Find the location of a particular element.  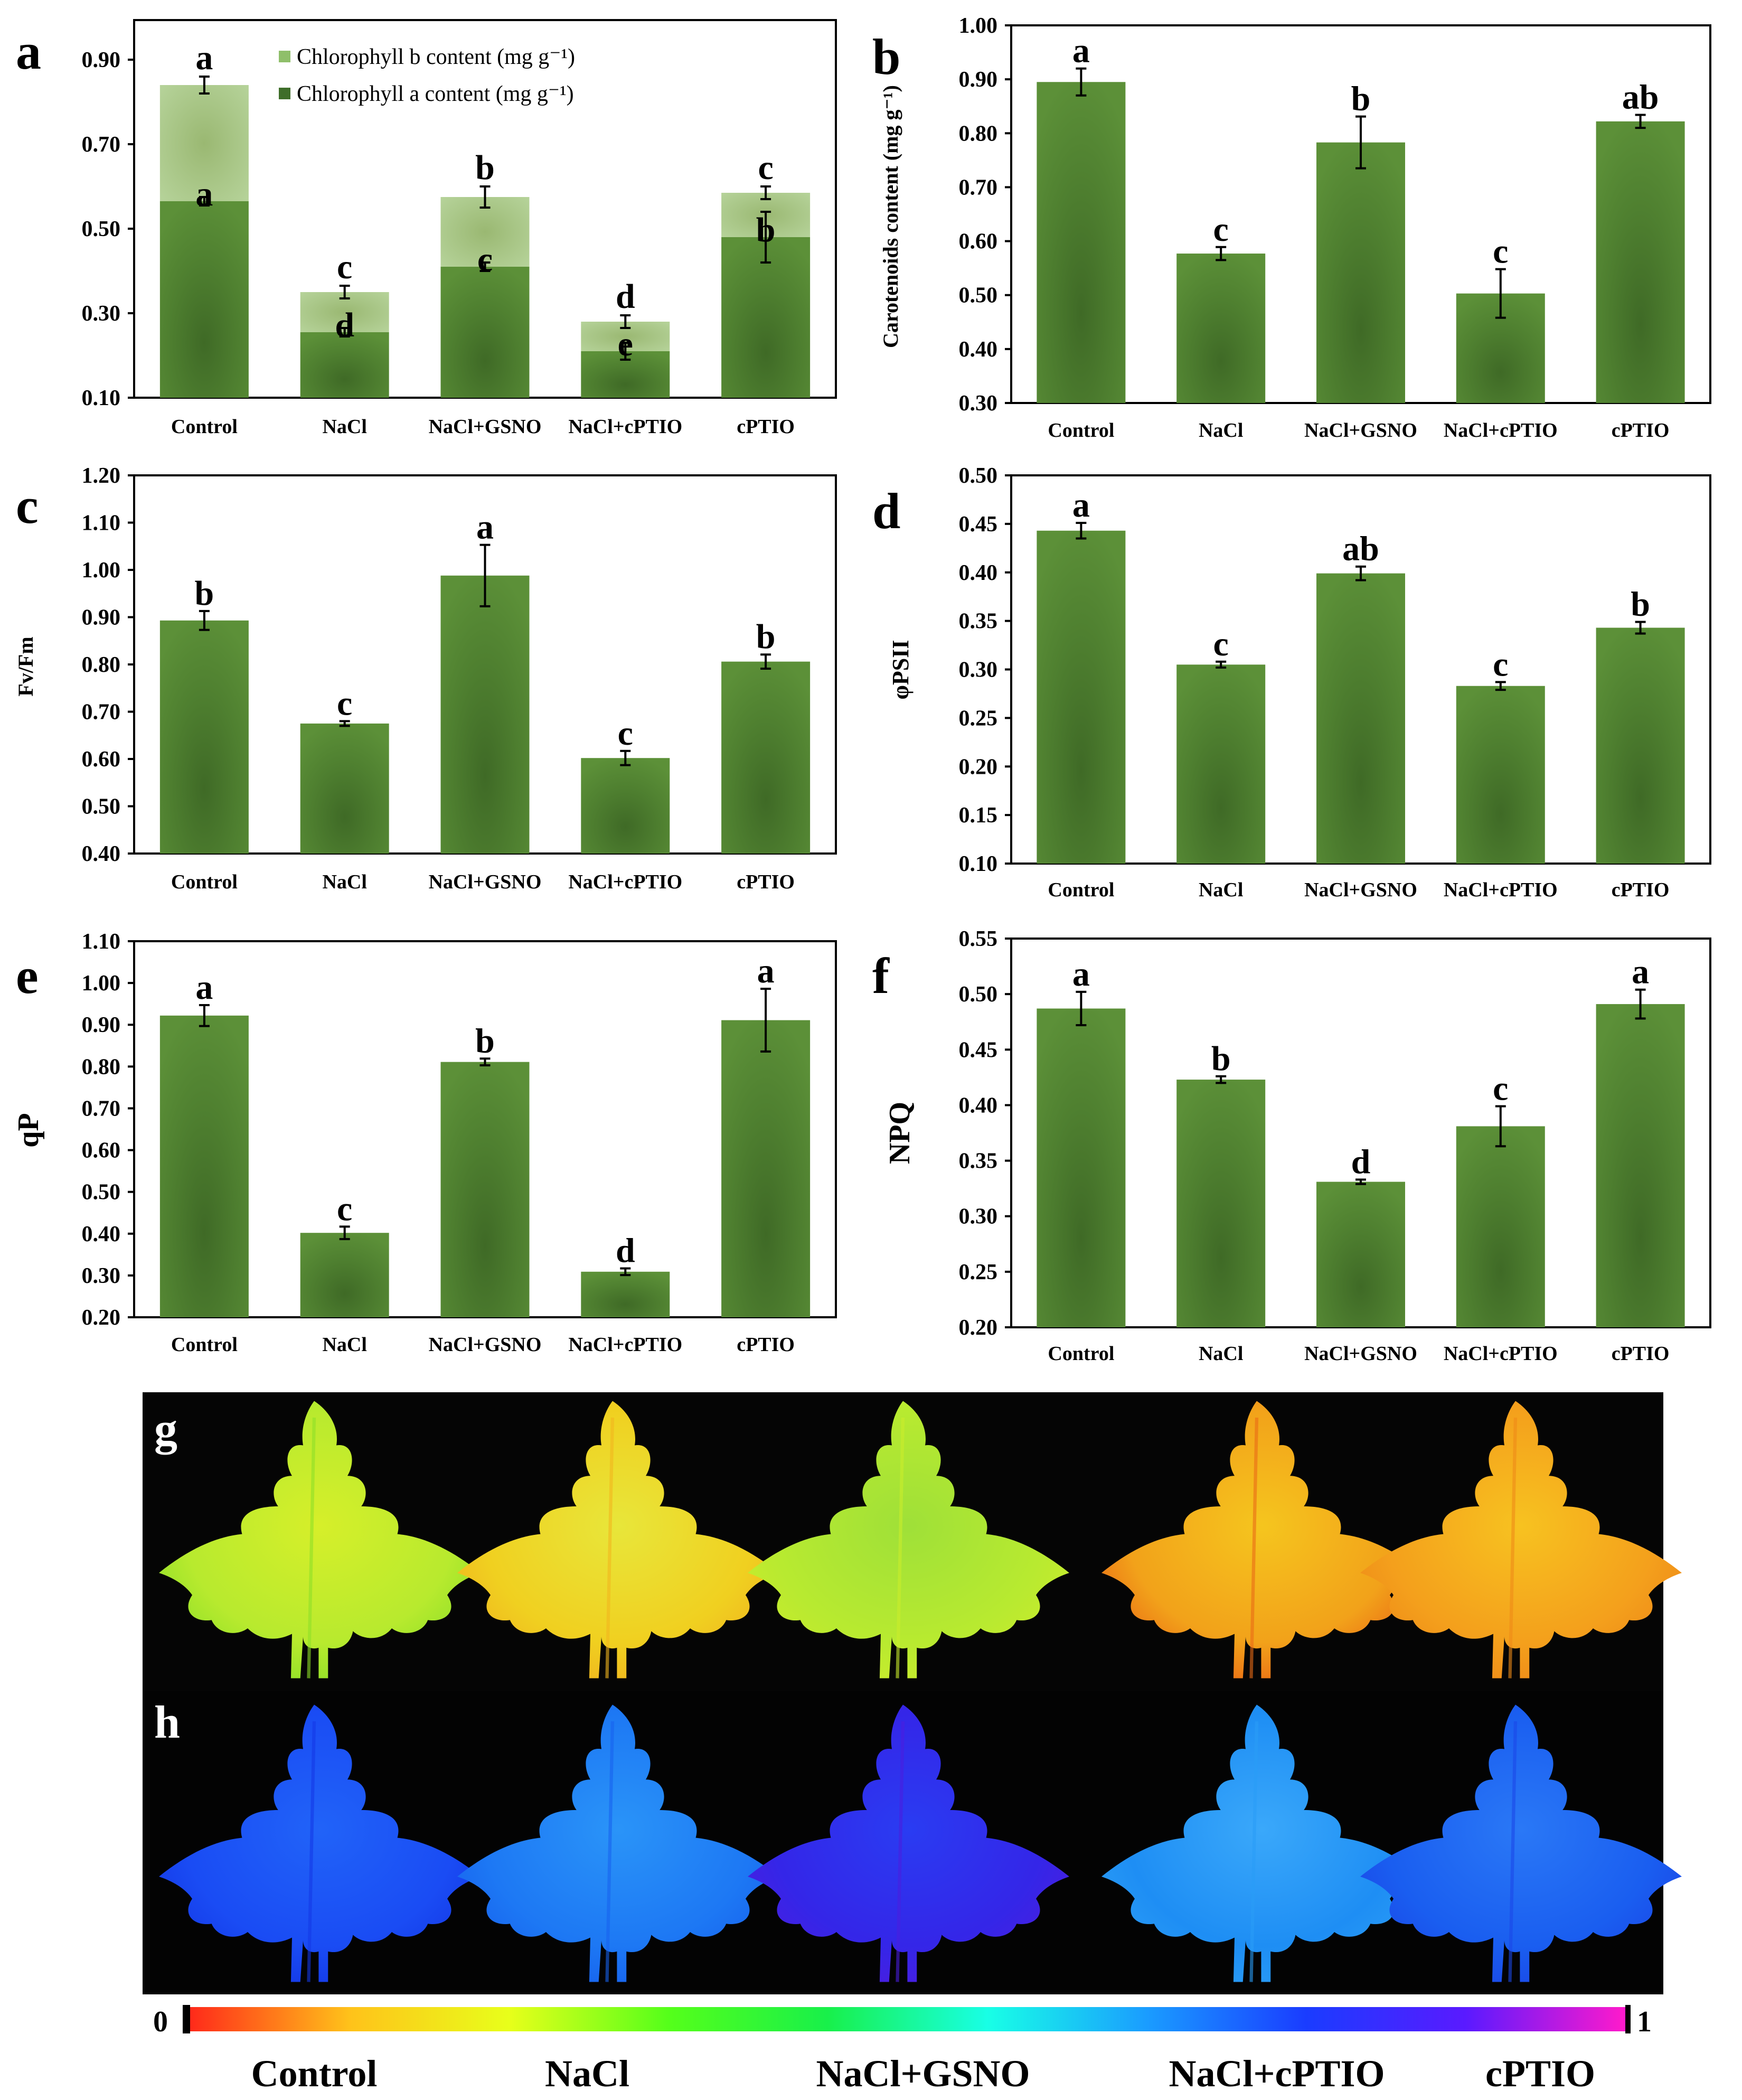

caption-nacl-gsno: NaCl+GSNO is located at coordinates (923, 2073).